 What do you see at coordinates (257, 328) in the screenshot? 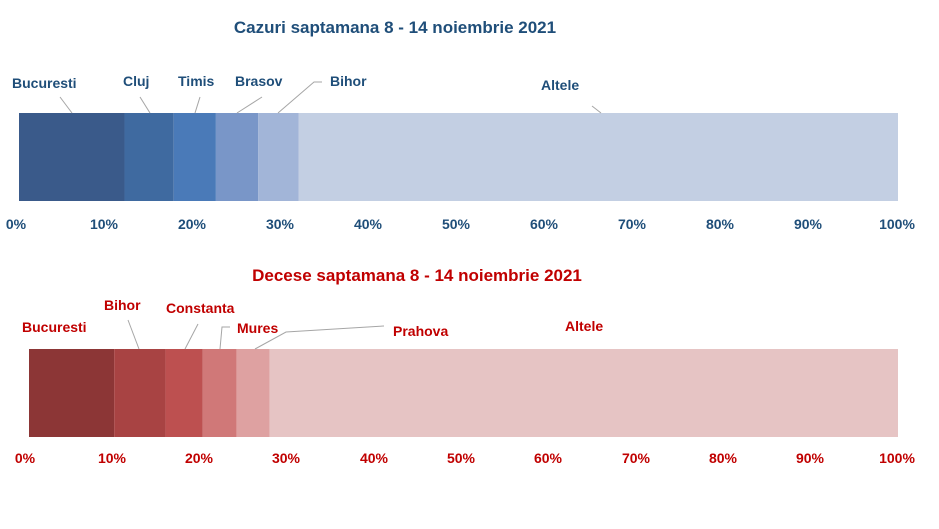
I see `segment-label: Mures` at bounding box center [257, 328].